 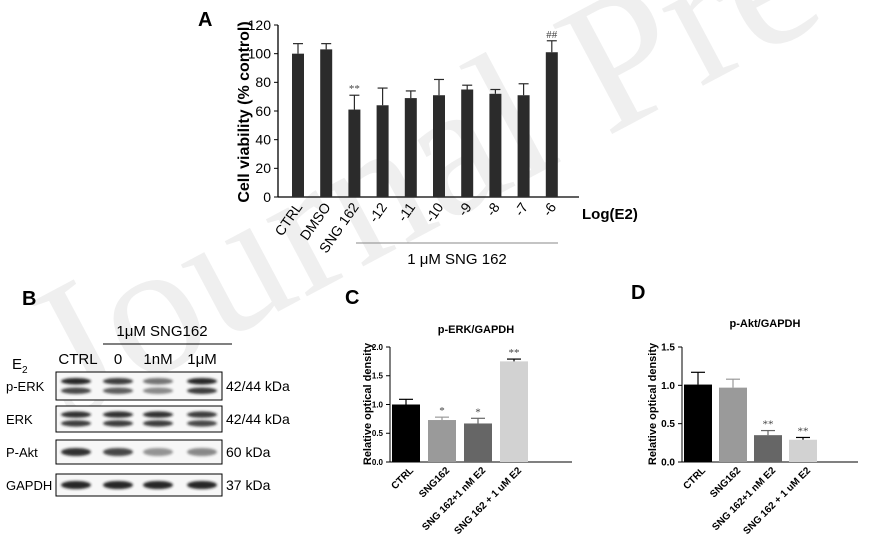 I want to click on panel-letter-c: C, so click(x=352, y=298).